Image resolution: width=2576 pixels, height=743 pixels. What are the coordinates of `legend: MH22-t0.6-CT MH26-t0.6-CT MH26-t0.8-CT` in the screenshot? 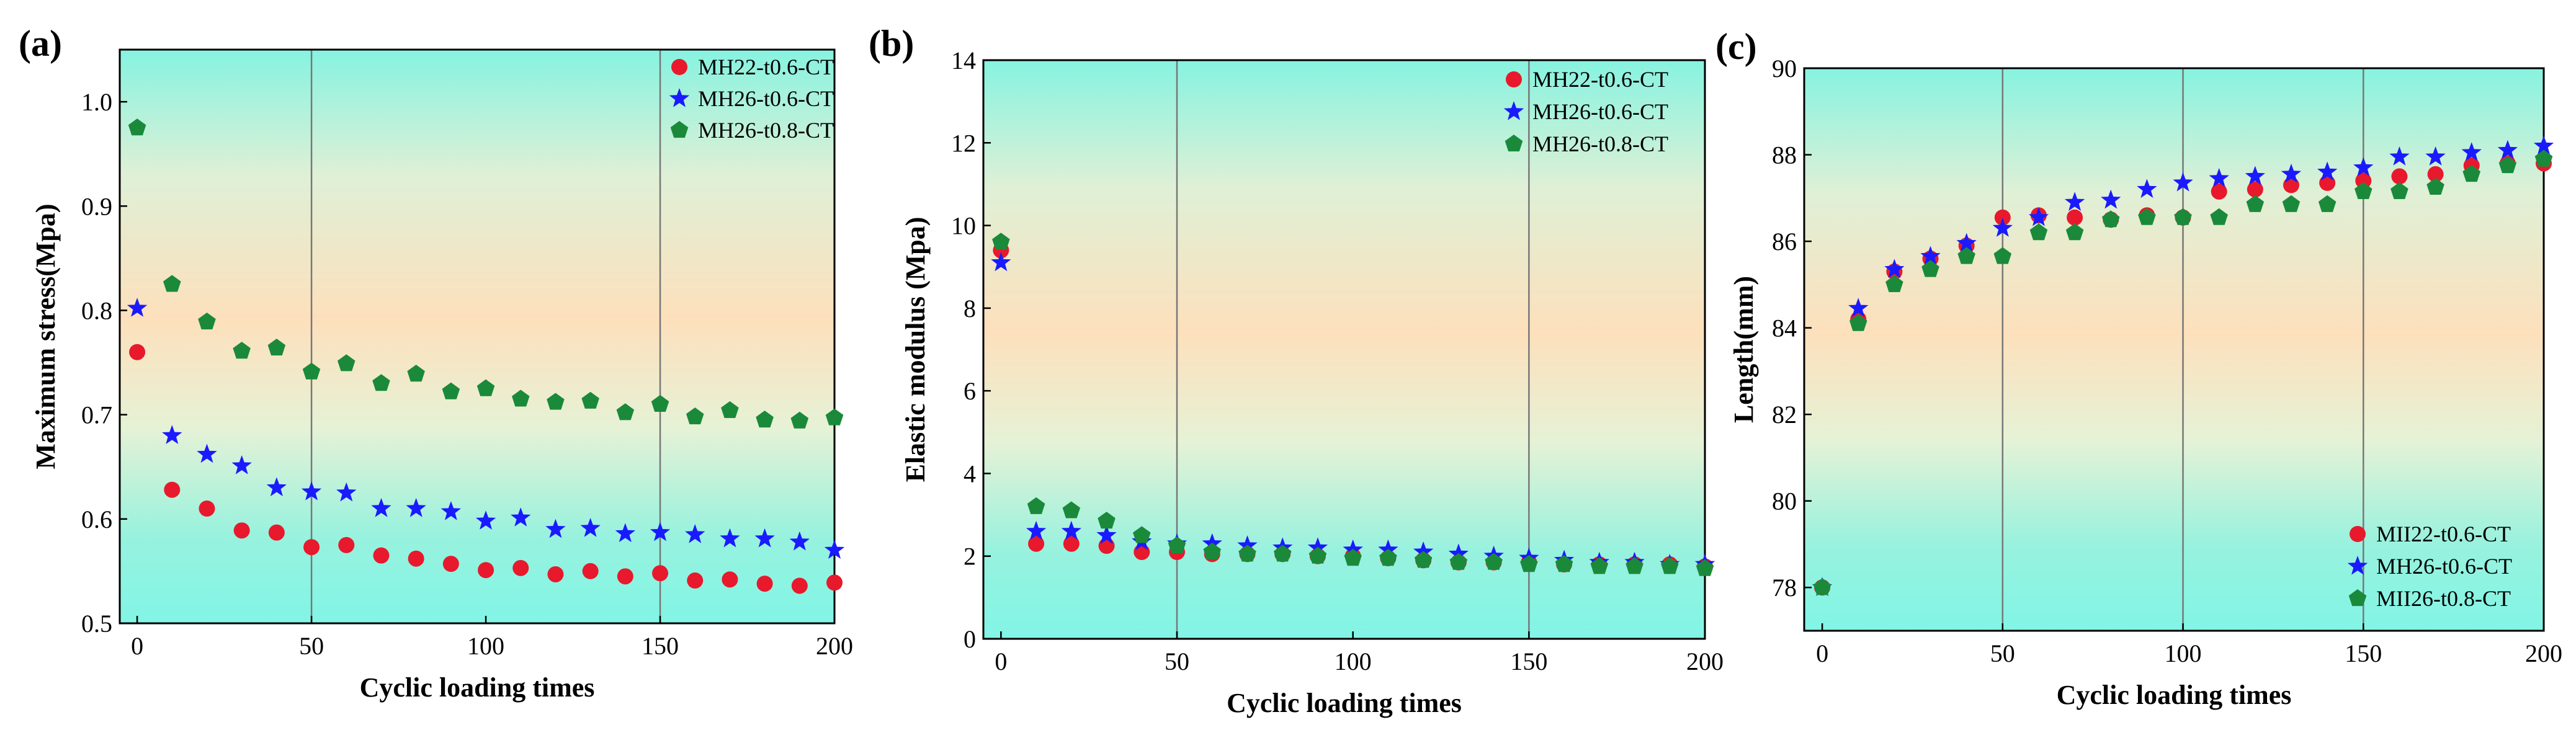 It's located at (751, 99).